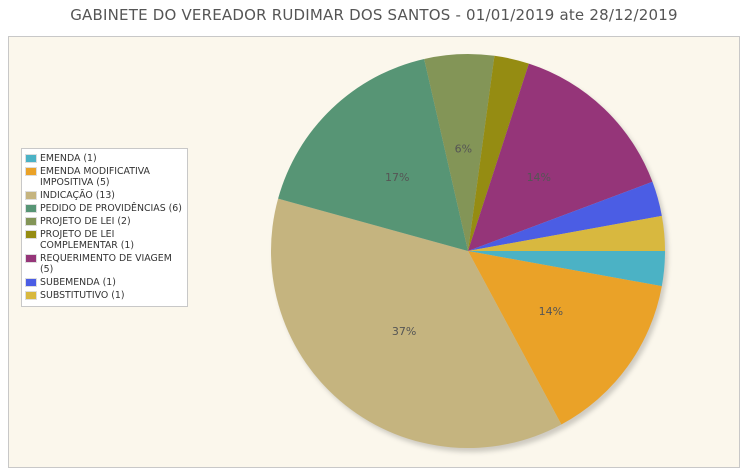  I want to click on legend-item: INDICAÇÃO (13), so click(104, 195).